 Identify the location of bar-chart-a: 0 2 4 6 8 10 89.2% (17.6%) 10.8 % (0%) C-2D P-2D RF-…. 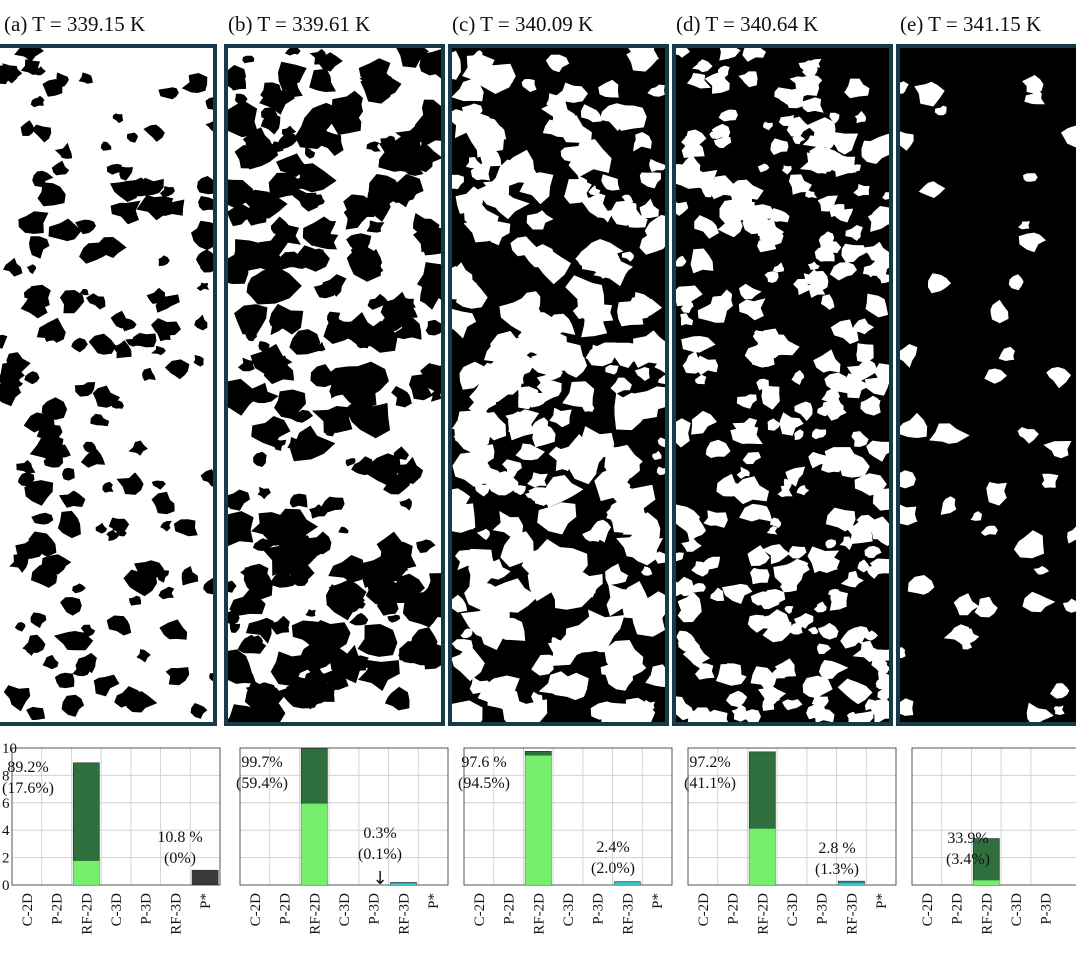
(113, 847).